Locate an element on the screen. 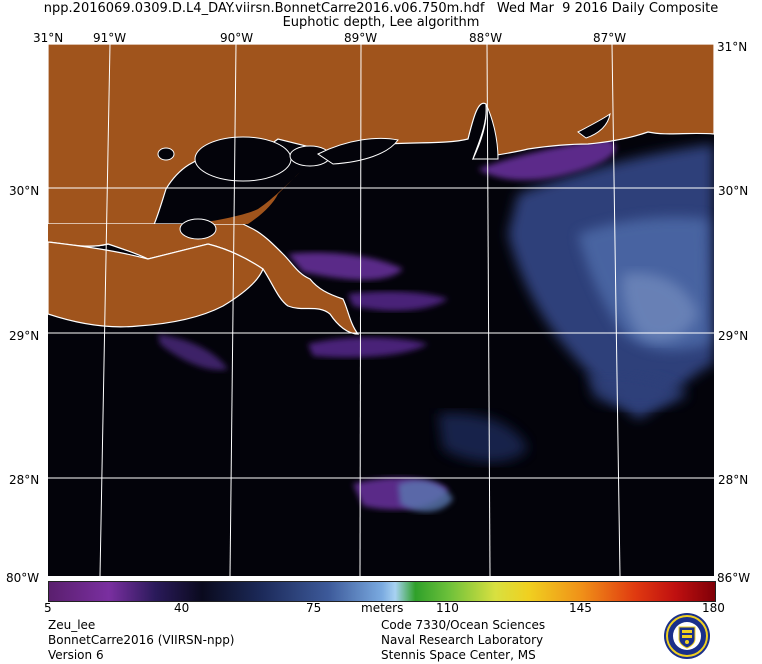 This screenshot has width=762, height=664. lat-label-right: 28°N is located at coordinates (733, 480).